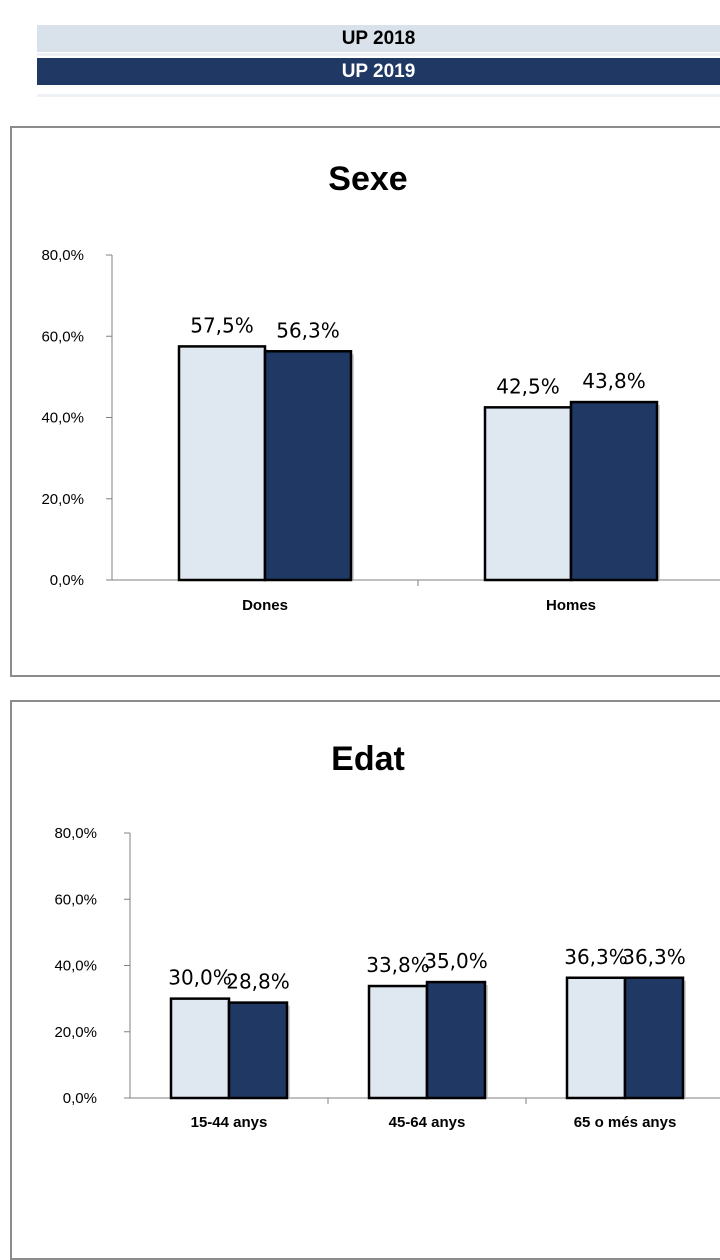 The width and height of the screenshot is (720, 1260). I want to click on bar-sexe-homes-up-2018, so click(528, 494).